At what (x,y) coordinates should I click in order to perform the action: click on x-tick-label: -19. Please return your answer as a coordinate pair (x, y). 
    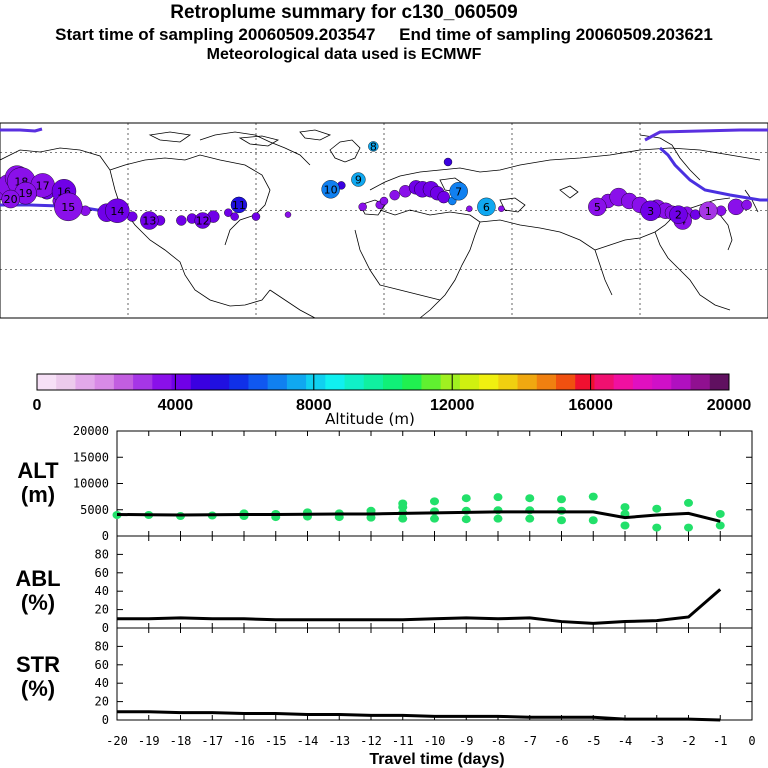
    Looking at the image, I should click on (149, 741).